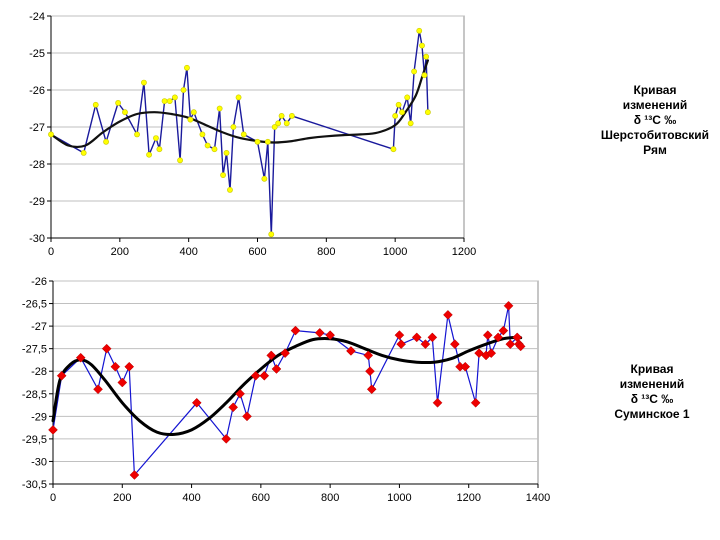  Describe the element at coordinates (261, 498) in the screenshot. I see `chart2-x-tick-label: 600` at that location.